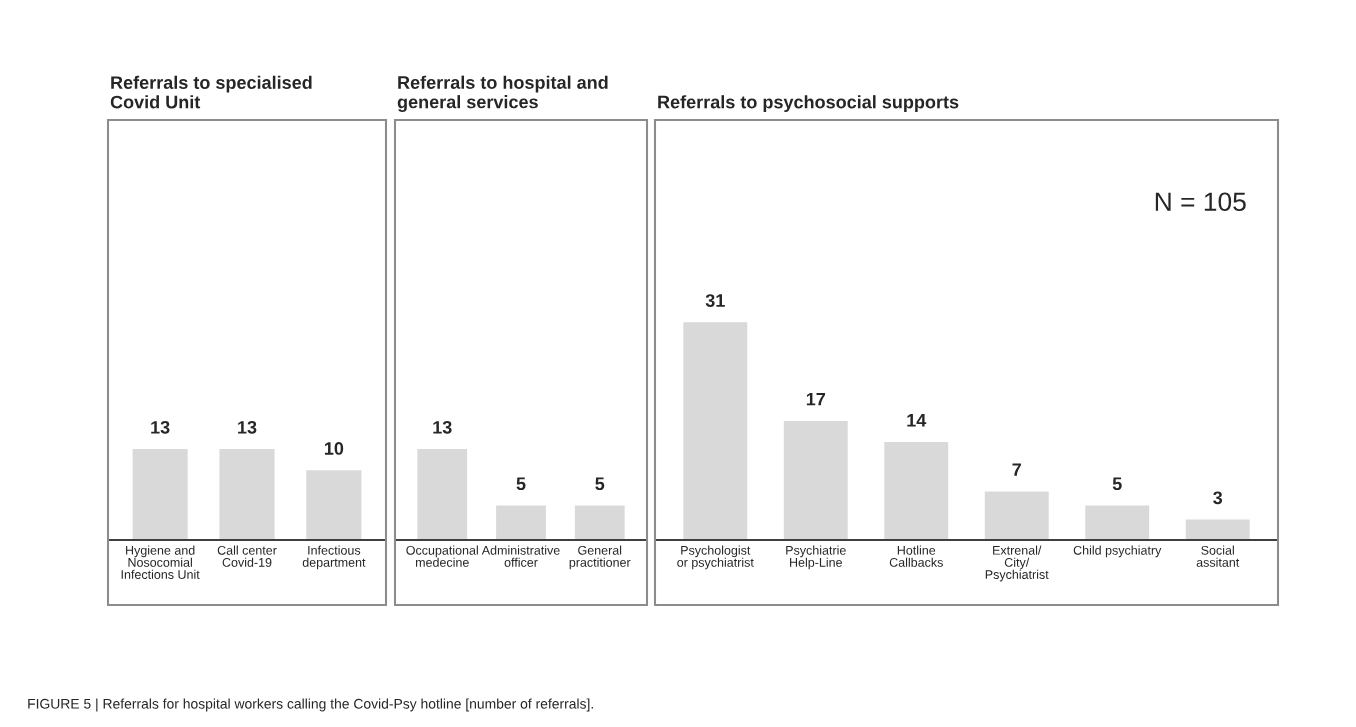 The width and height of the screenshot is (1356, 727). Describe the element at coordinates (520, 556) in the screenshot. I see `x-tick-label: Administrative officer` at that location.